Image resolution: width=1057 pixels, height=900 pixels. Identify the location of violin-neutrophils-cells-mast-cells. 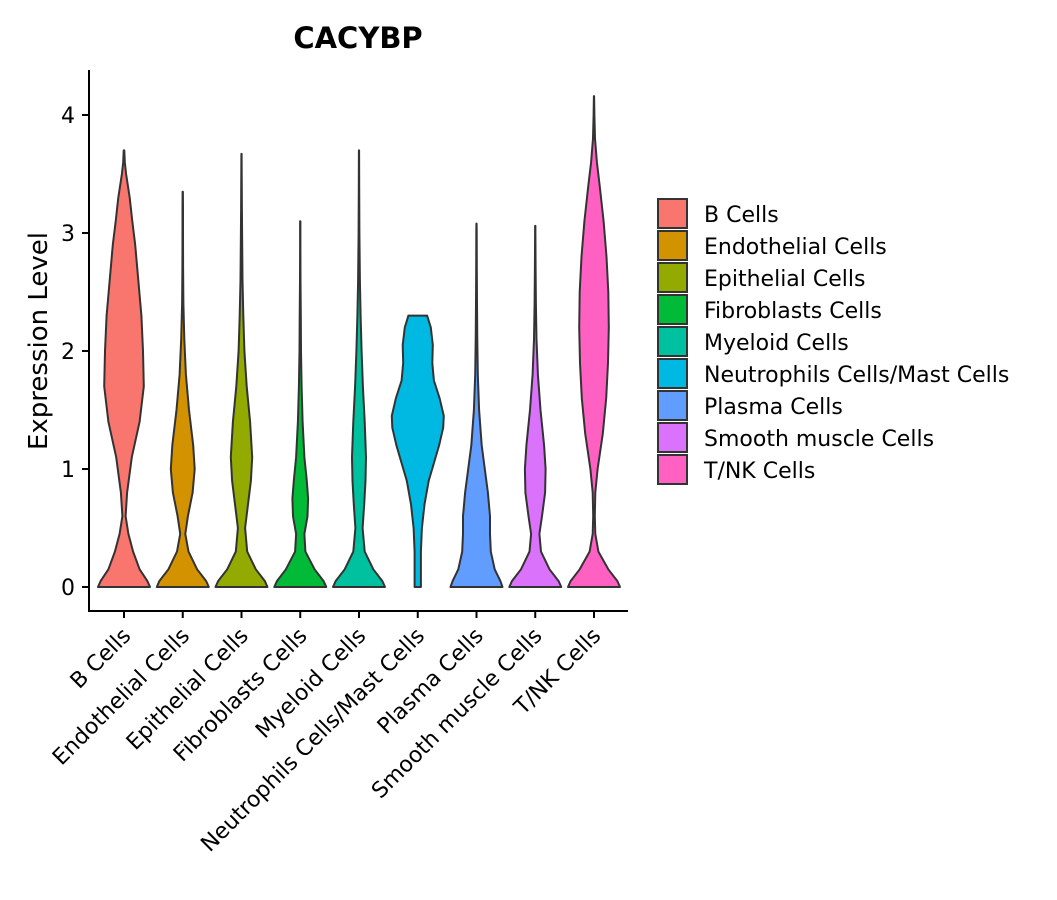
(417, 451).